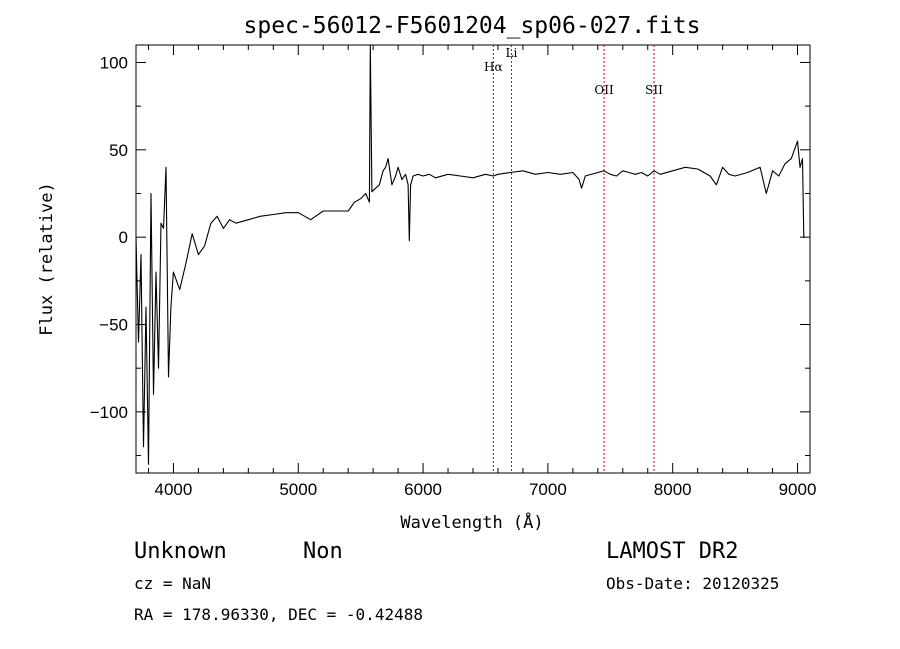  What do you see at coordinates (692, 583) in the screenshot?
I see `obs-date: Obs-Date: 20120325` at bounding box center [692, 583].